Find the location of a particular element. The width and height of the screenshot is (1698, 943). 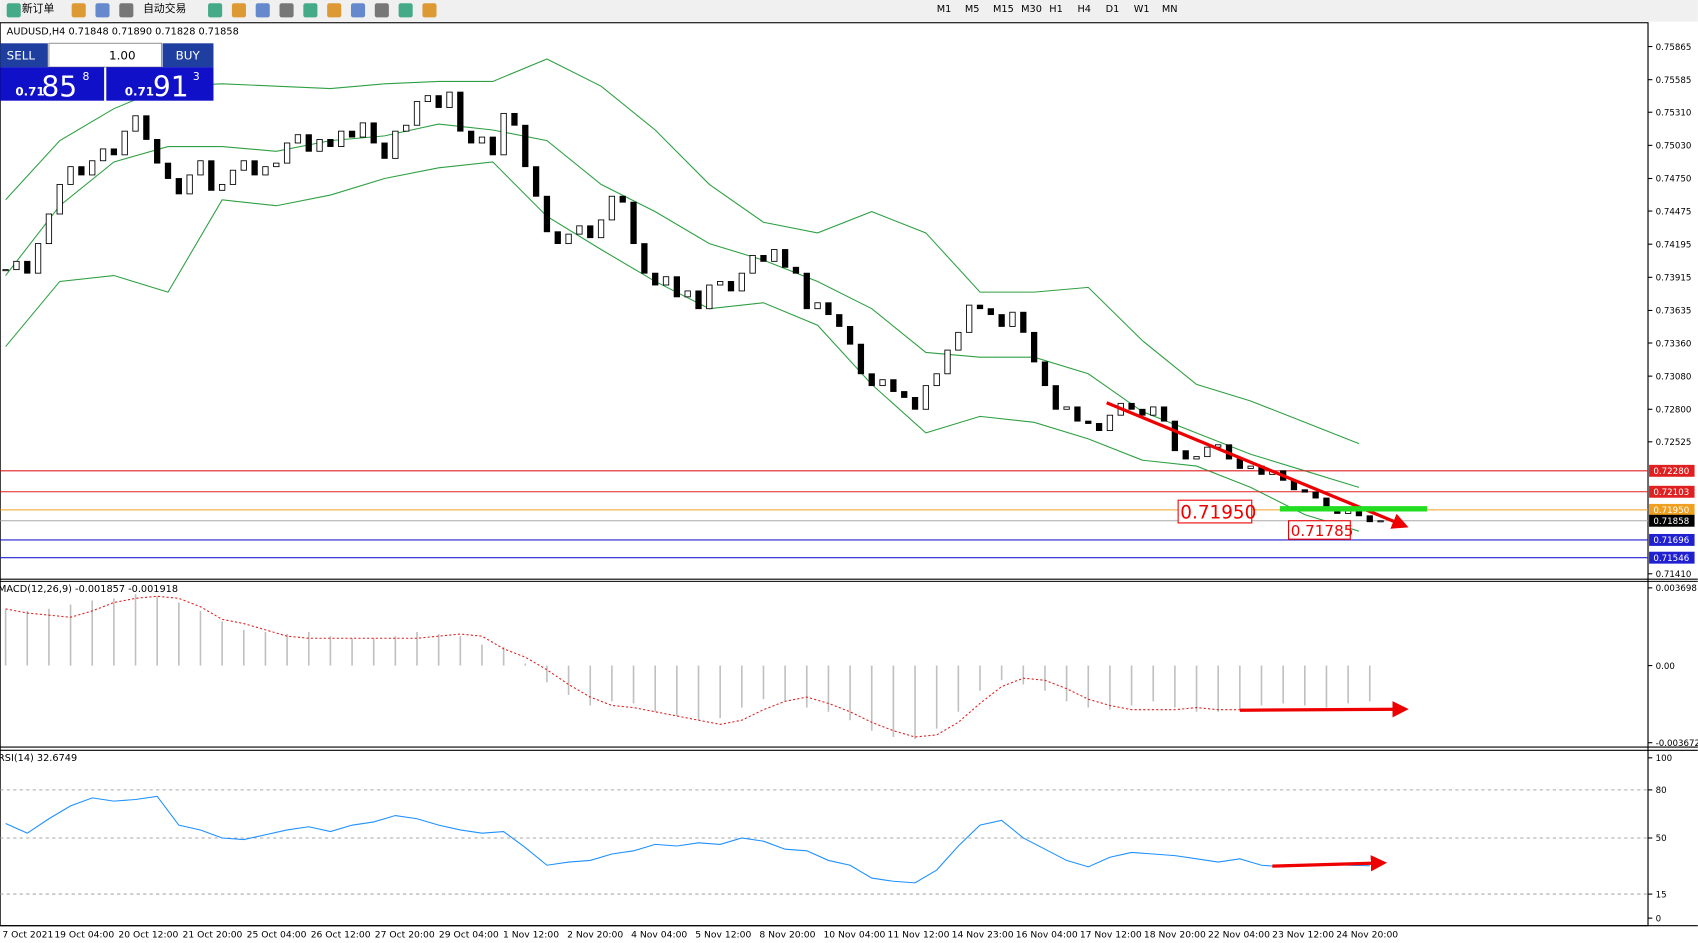

buy-price-box is located at coordinates (160, 84).